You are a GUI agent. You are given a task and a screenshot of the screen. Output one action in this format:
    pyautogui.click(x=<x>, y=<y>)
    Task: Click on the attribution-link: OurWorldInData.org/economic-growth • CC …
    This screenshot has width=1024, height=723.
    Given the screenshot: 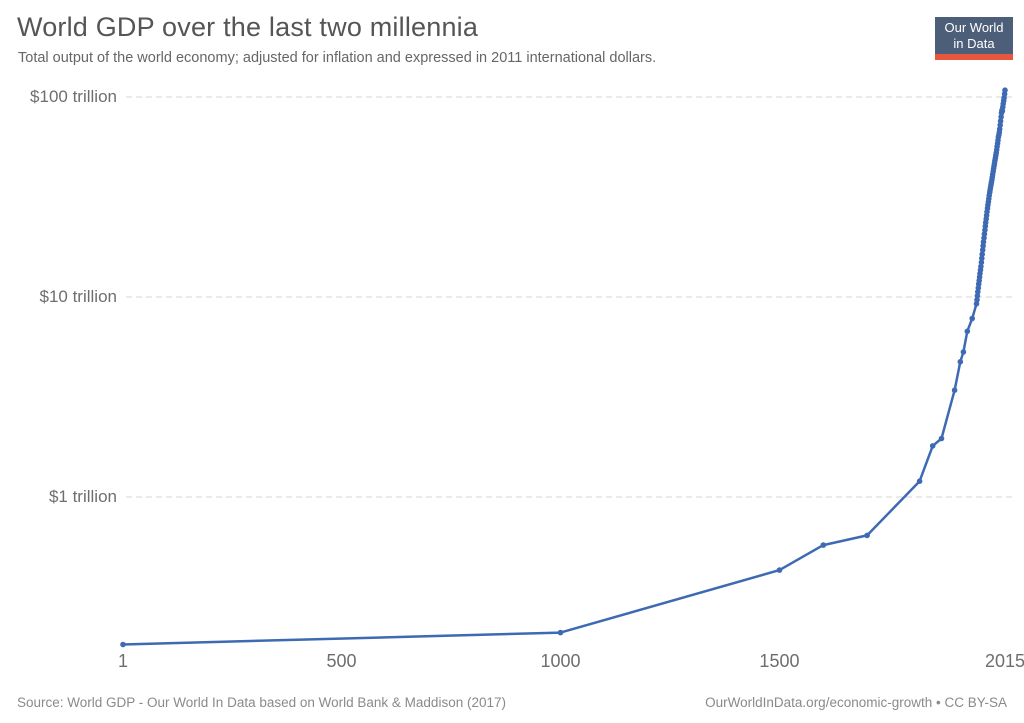 What is the action you would take?
    pyautogui.click(x=856, y=702)
    